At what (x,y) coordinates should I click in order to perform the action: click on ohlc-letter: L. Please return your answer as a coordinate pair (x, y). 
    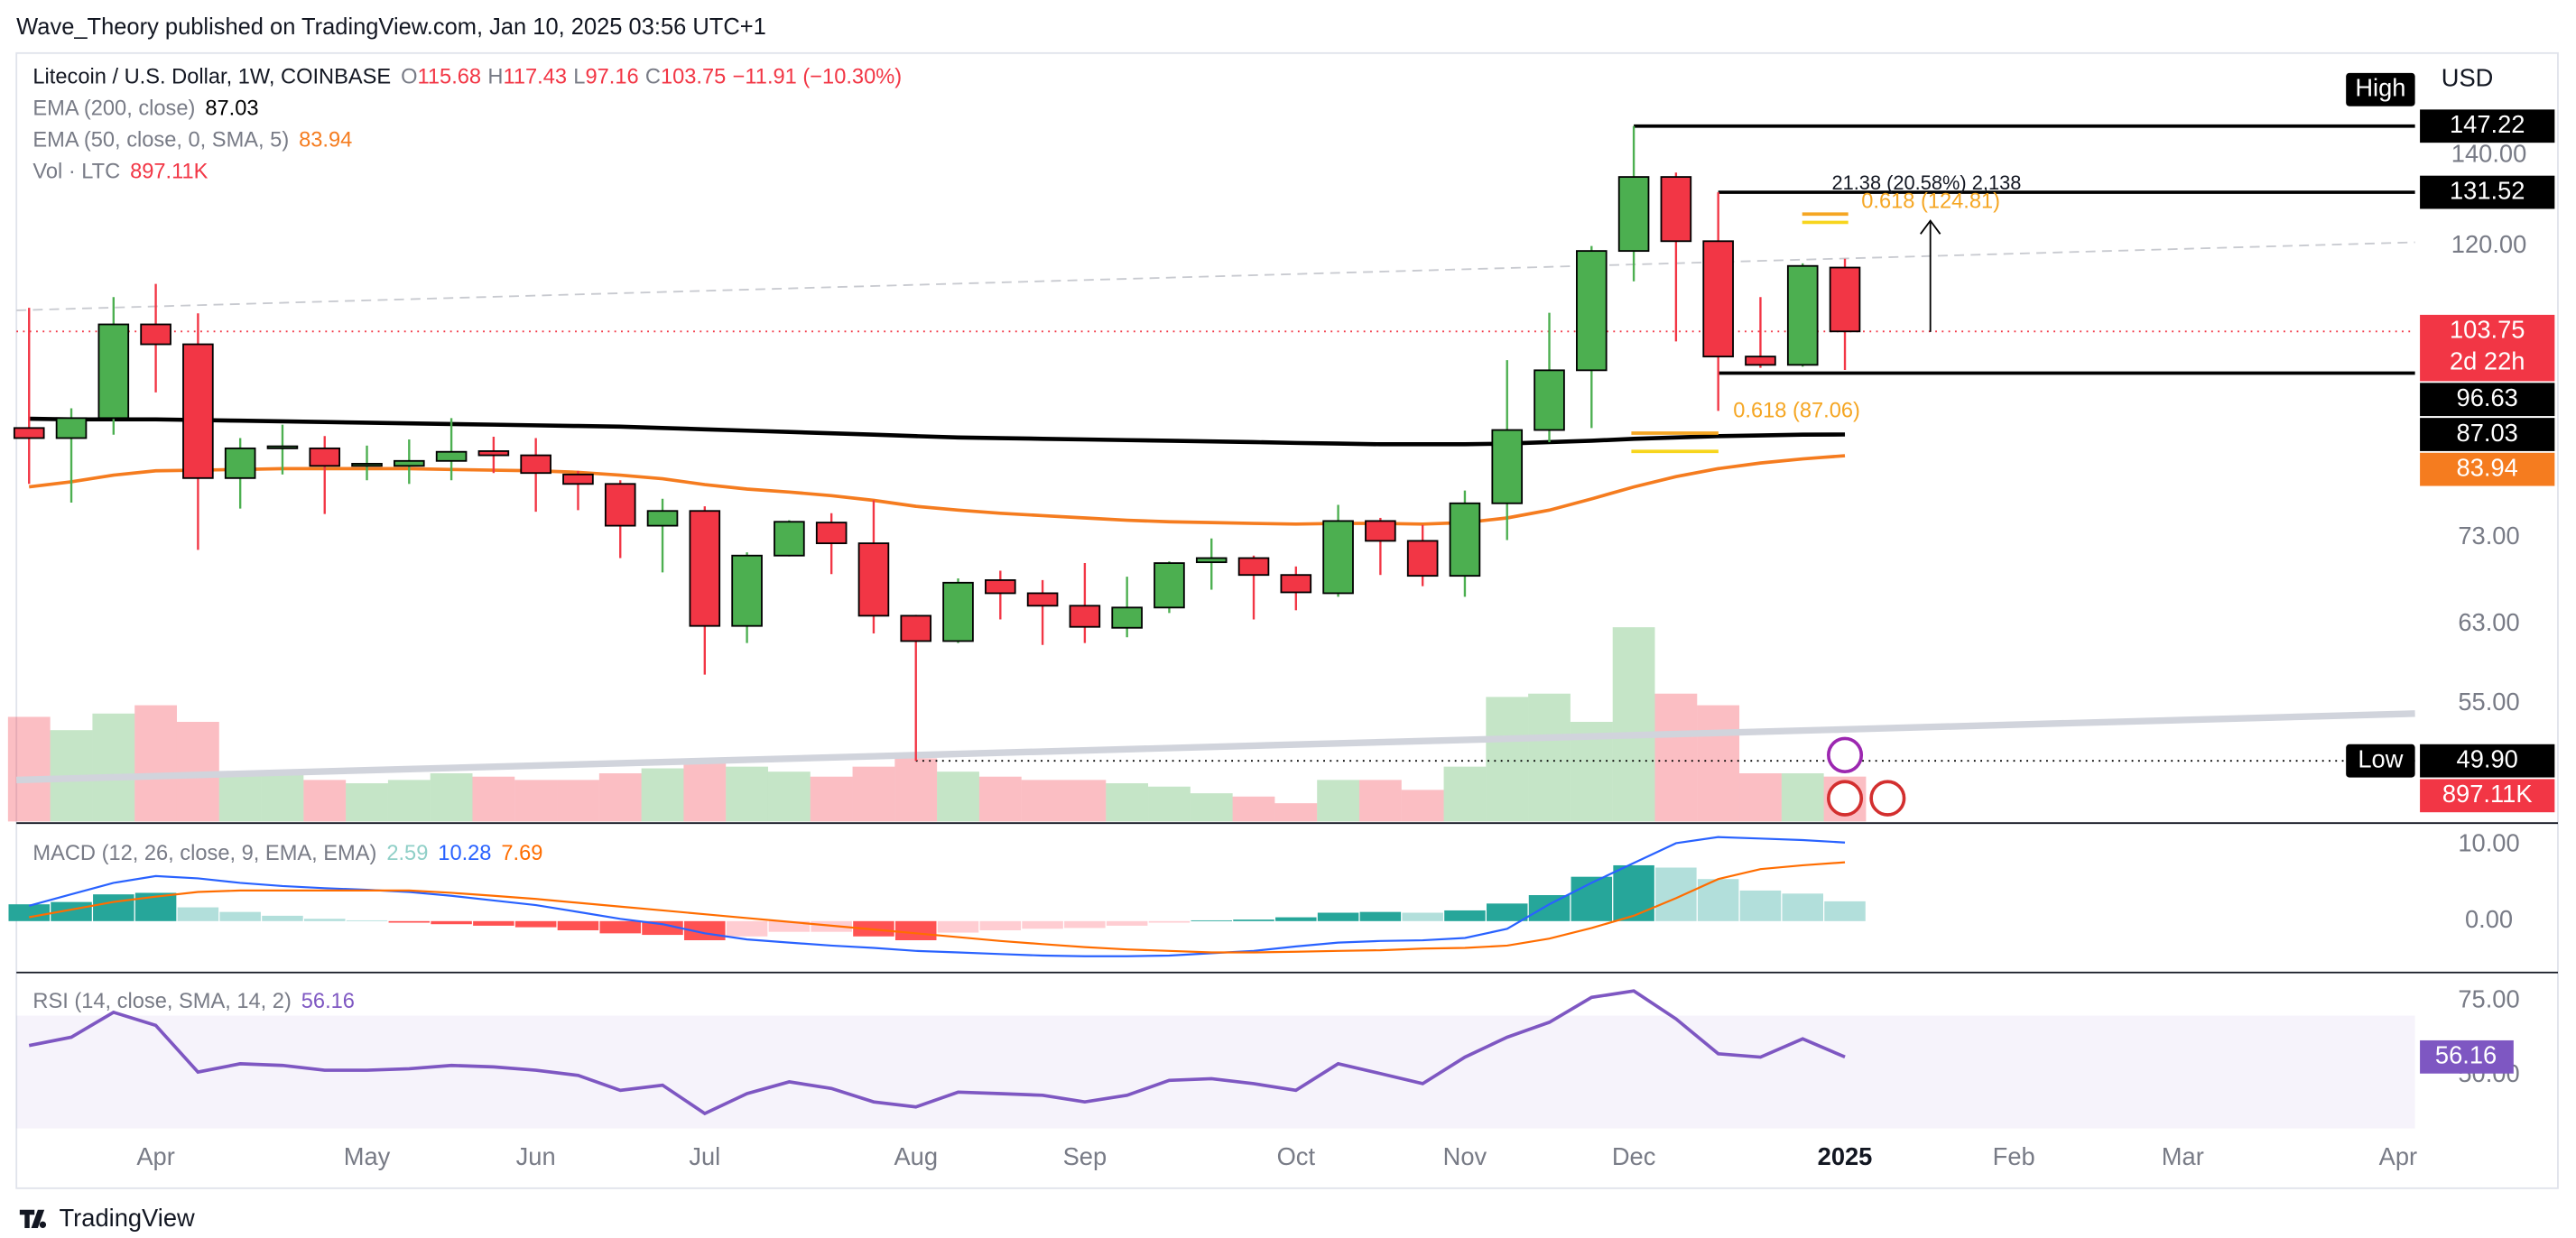
    Looking at the image, I should click on (579, 77).